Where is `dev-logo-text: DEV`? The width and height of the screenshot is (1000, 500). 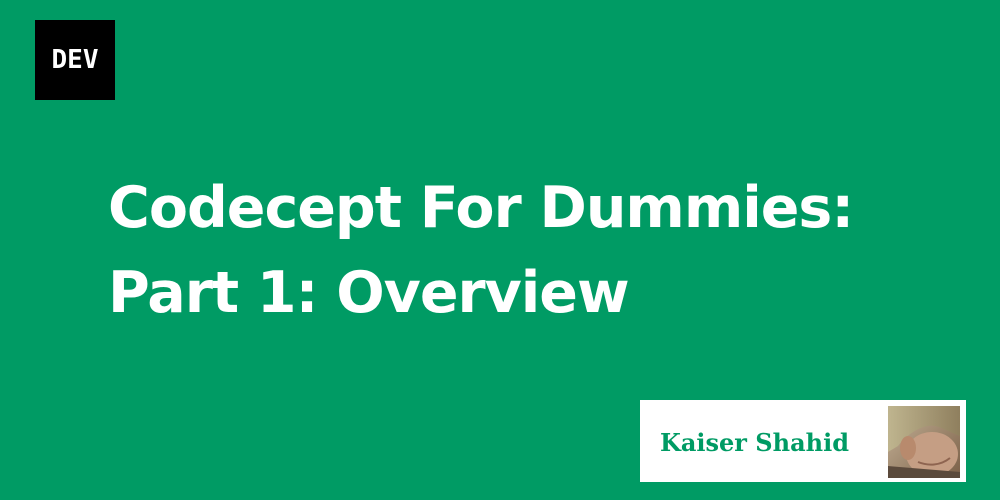
dev-logo-text: DEV is located at coordinates (75, 60).